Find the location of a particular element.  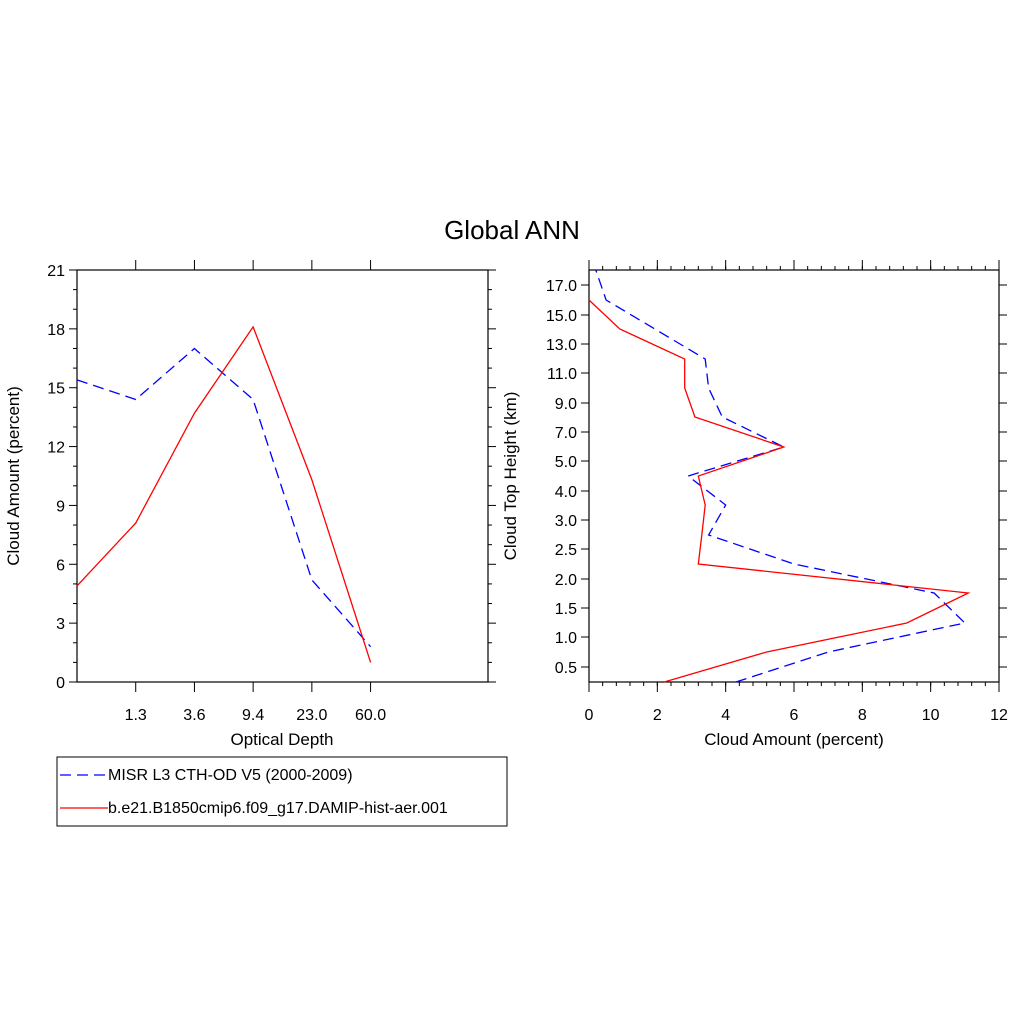

left-y-tick-label: 12 is located at coordinates (56, 448).